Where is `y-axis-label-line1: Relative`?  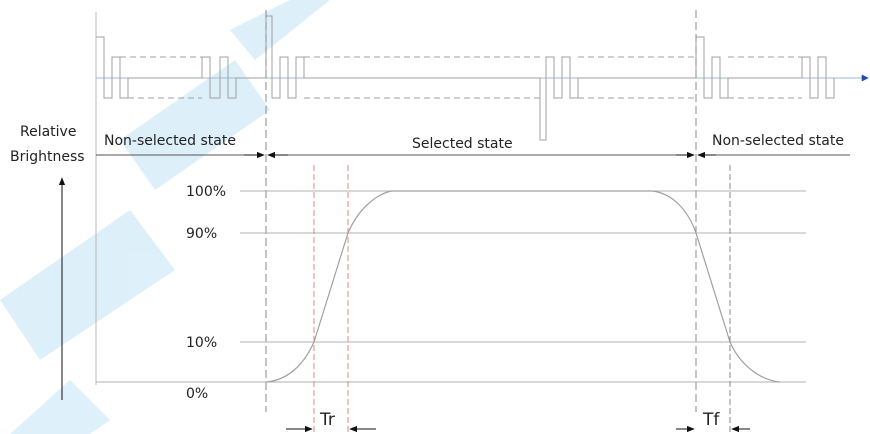
y-axis-label-line1: Relative is located at coordinates (48, 132).